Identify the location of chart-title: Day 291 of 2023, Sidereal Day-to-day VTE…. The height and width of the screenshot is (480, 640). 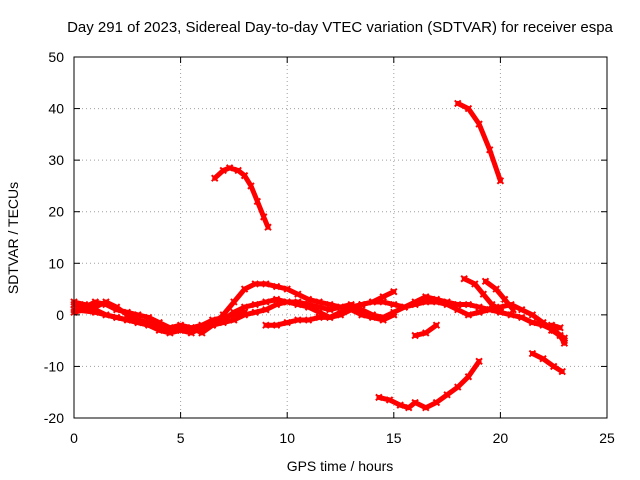
(340, 27).